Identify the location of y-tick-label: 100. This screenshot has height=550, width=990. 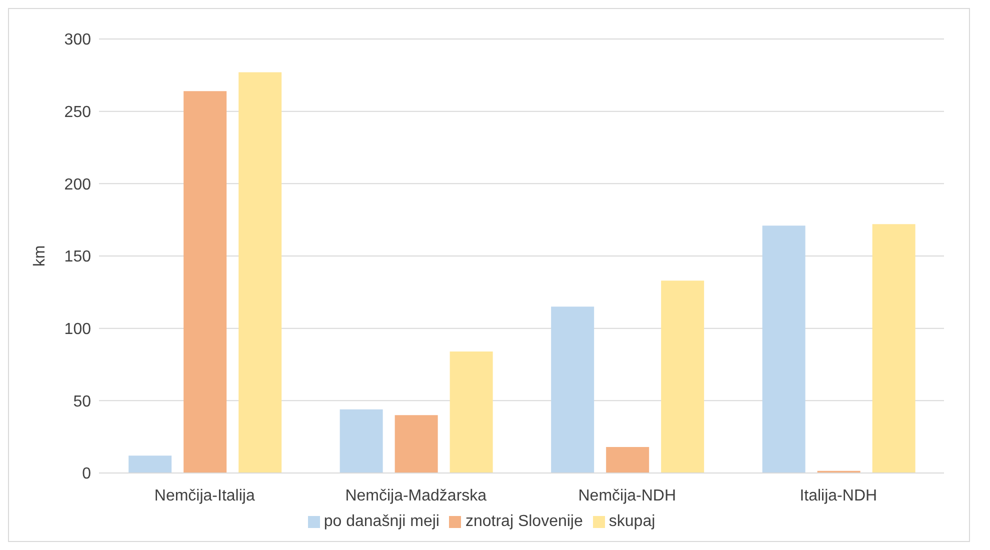
(78, 329).